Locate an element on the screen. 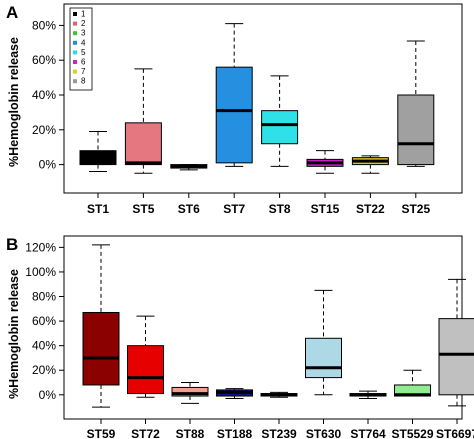  box-ST630: ST630 is located at coordinates (323, 364).